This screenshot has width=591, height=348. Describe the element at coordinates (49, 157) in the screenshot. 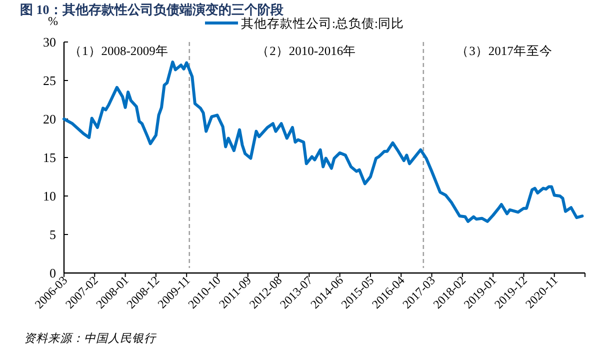

I see `y-tick-label: 15` at that location.